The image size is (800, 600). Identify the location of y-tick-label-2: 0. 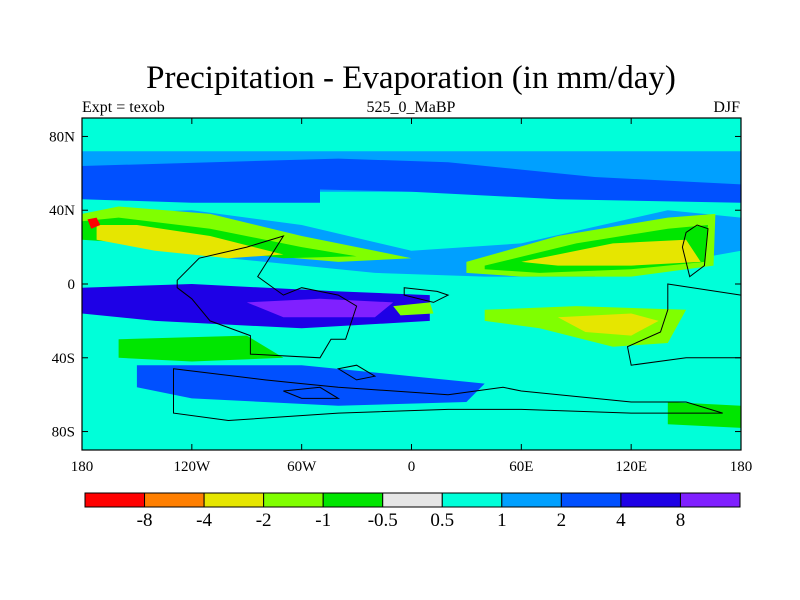
(72, 285).